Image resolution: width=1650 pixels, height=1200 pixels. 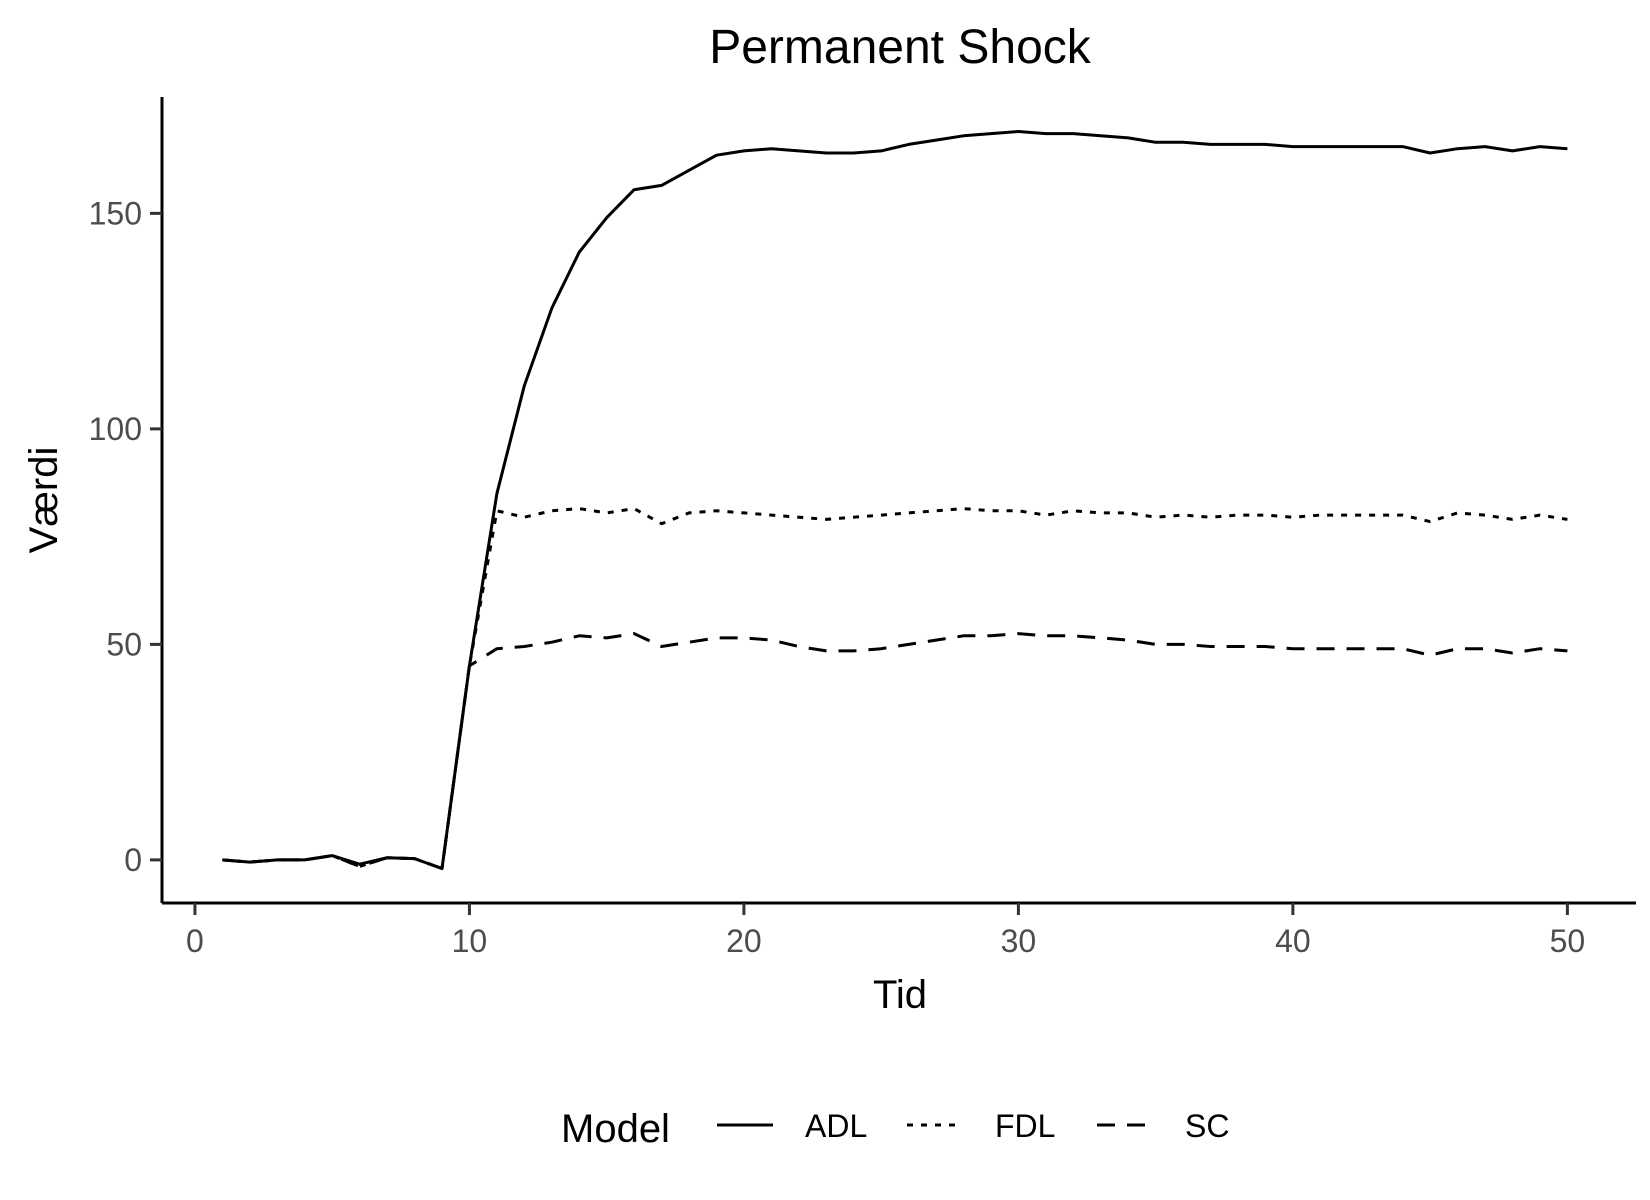 What do you see at coordinates (1207, 1126) in the screenshot?
I see `legend-label-sc: SC` at bounding box center [1207, 1126].